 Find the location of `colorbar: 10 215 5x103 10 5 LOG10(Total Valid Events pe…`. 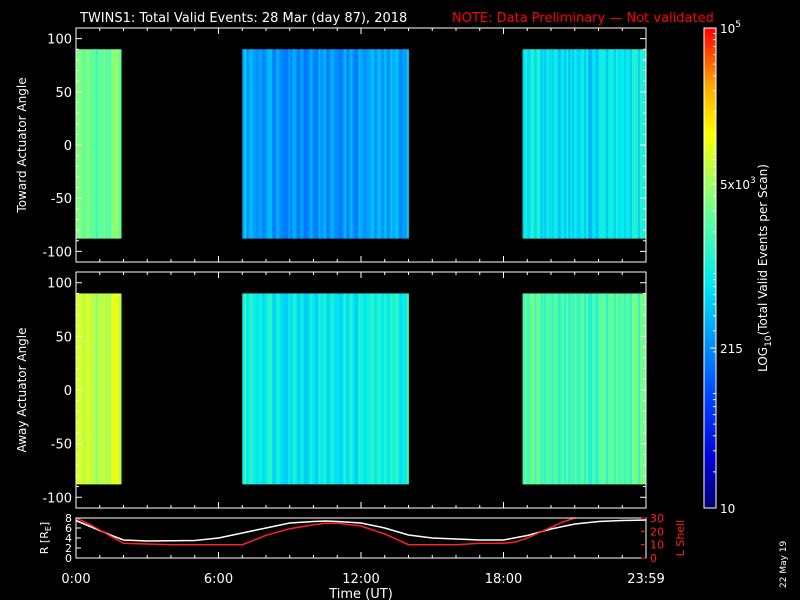

colorbar: 10 215 5x103 10 5 LOG10(Total Valid Events pe… is located at coordinates (738, 268).